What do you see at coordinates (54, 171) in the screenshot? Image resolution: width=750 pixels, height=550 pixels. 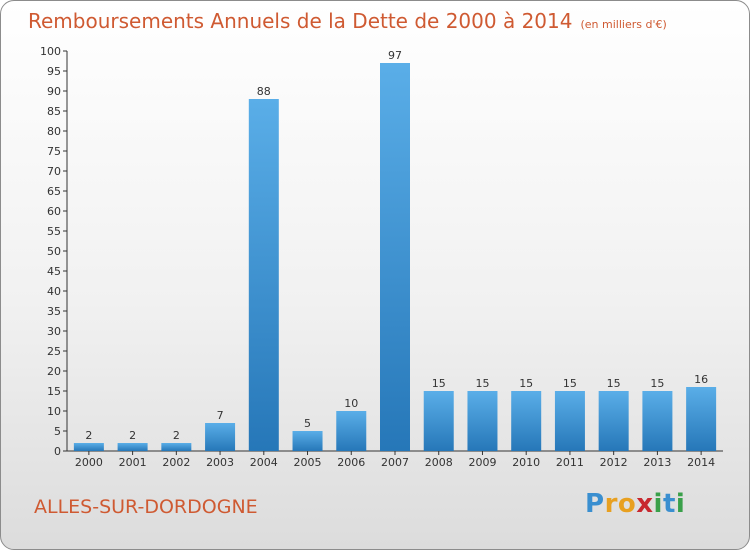 I see `y-tick-label: 70` at bounding box center [54, 171].